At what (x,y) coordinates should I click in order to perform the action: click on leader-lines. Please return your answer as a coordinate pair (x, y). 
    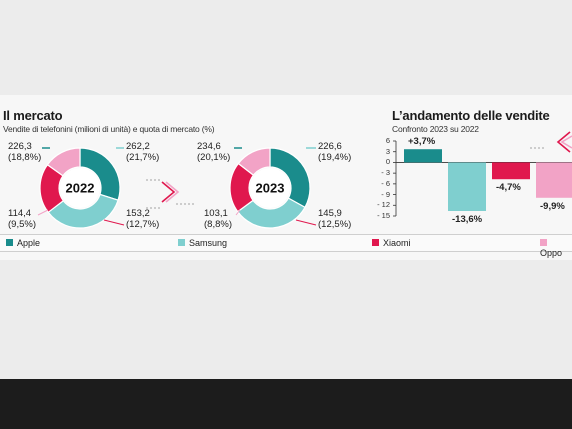
    Looking at the image, I should click on (177, 186).